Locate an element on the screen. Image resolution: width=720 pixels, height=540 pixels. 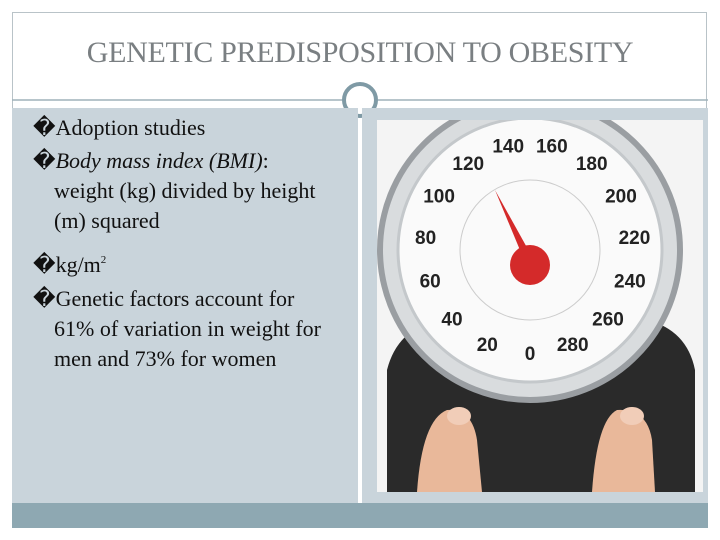
bullet-item: �kg/m2 is located at coordinates (183, 262).